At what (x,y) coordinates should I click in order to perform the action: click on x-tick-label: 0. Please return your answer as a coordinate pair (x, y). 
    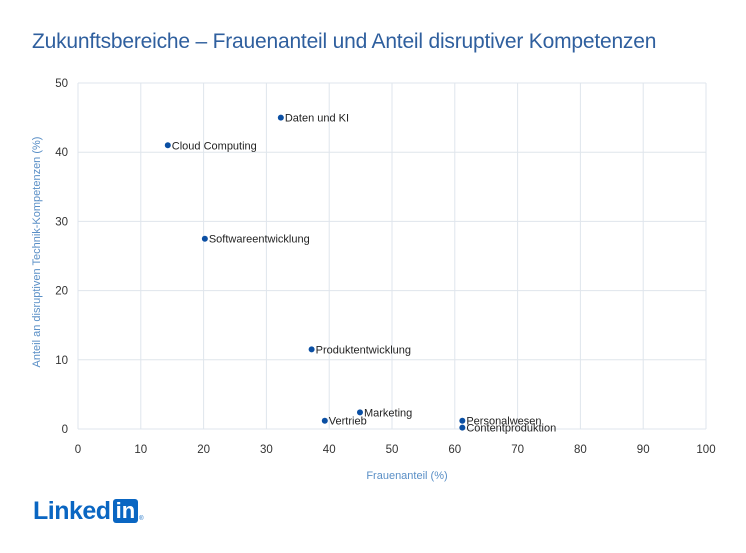
    Looking at the image, I should click on (78, 450).